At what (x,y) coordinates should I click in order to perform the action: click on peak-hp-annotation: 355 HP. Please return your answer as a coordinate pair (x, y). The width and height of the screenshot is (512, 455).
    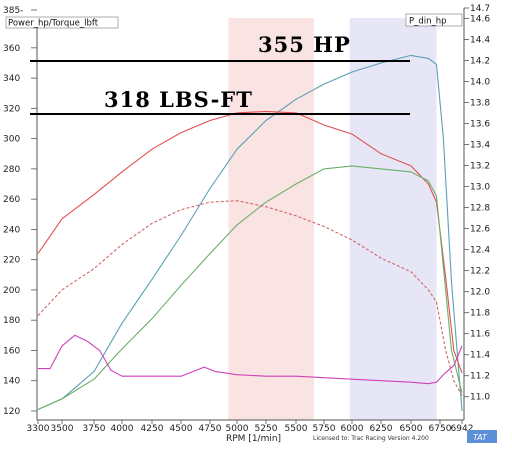
    Looking at the image, I should click on (304, 44).